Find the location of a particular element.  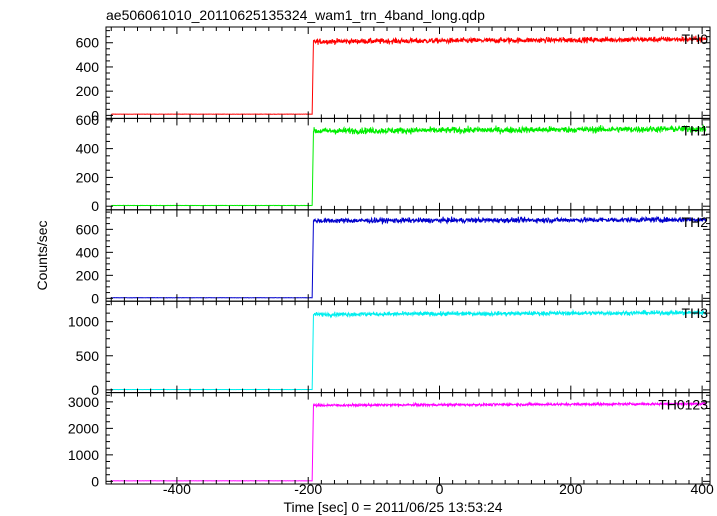

y-axis-label: Counts/sec is located at coordinates (42, 255).